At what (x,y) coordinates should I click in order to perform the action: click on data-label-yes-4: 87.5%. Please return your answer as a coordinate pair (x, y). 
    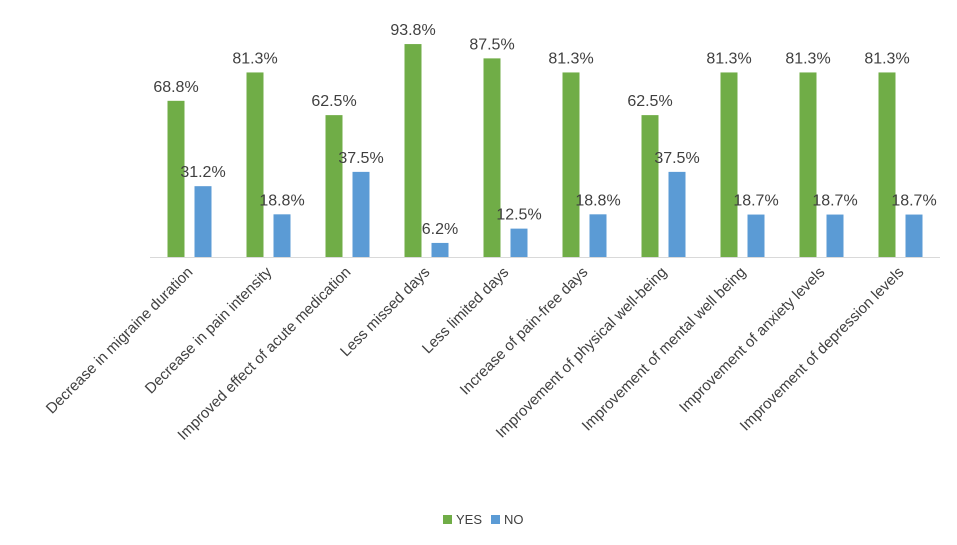
    Looking at the image, I should click on (491, 44).